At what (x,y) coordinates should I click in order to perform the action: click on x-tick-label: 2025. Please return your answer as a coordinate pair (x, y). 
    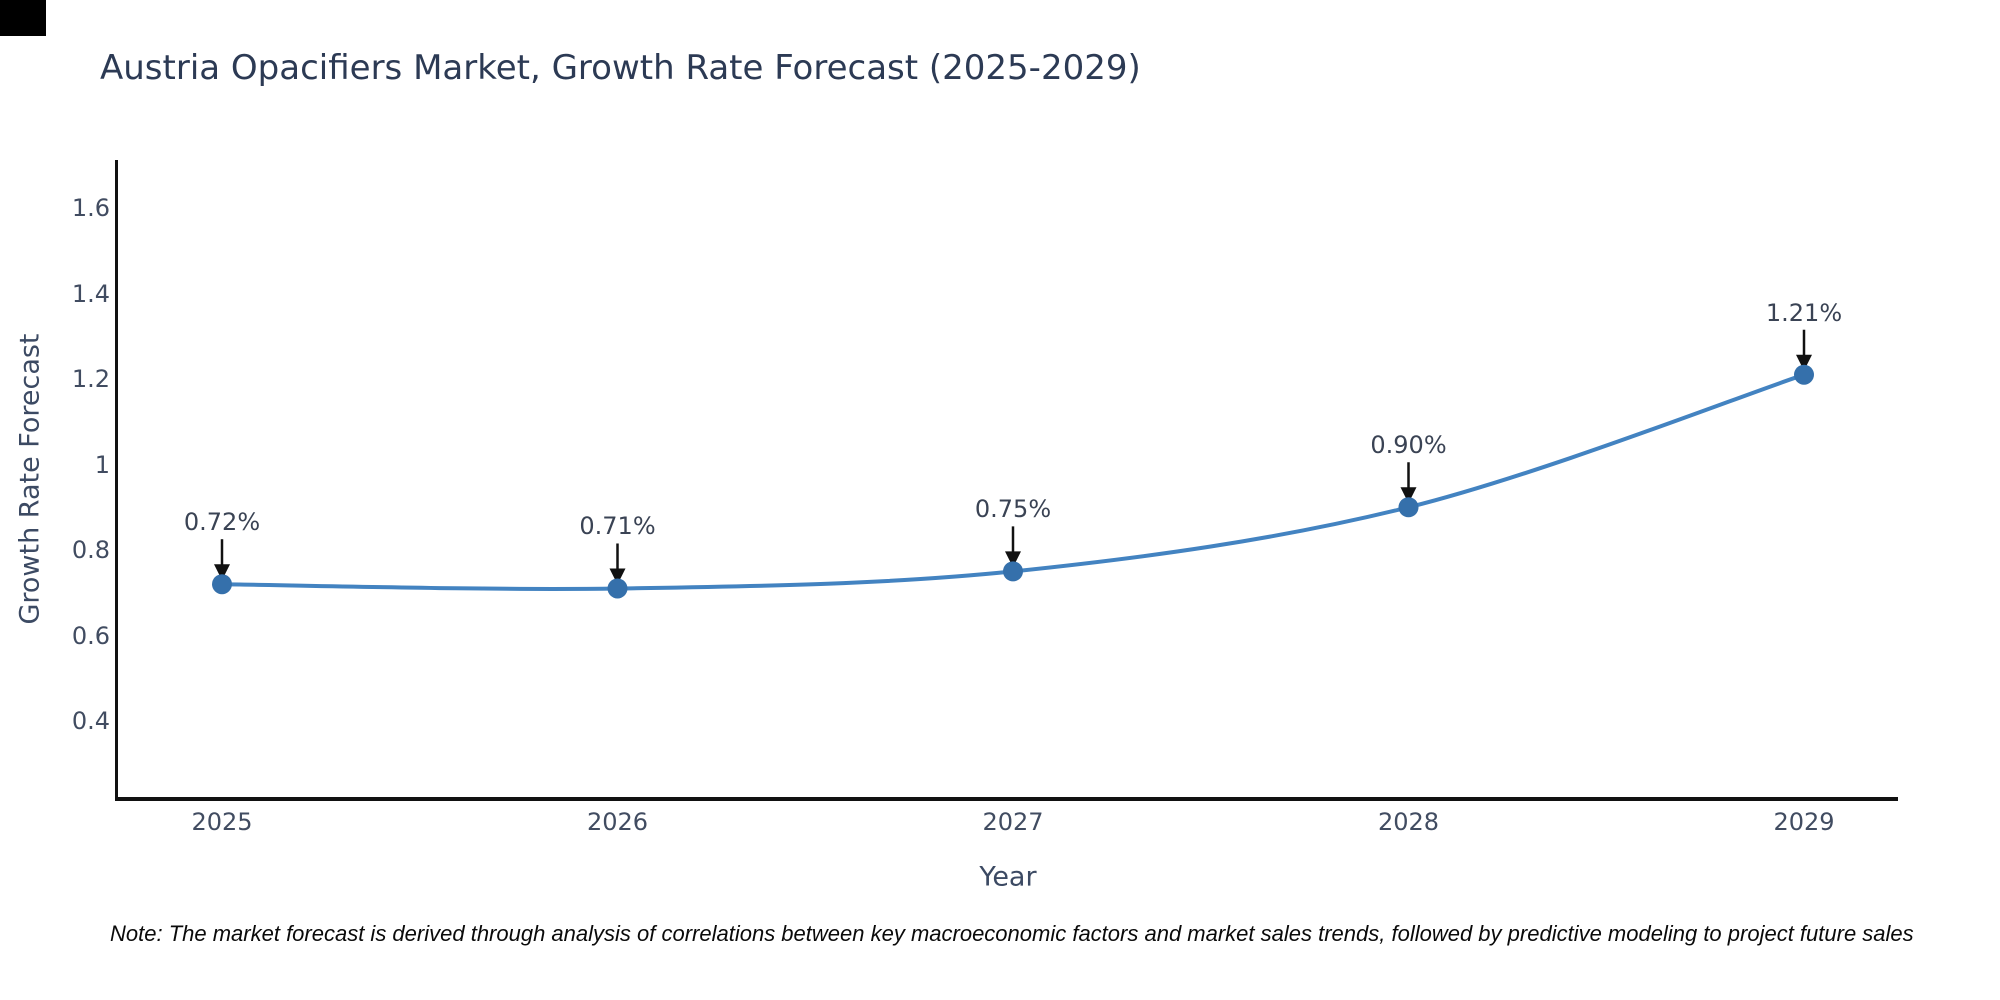
    Looking at the image, I should click on (222, 822).